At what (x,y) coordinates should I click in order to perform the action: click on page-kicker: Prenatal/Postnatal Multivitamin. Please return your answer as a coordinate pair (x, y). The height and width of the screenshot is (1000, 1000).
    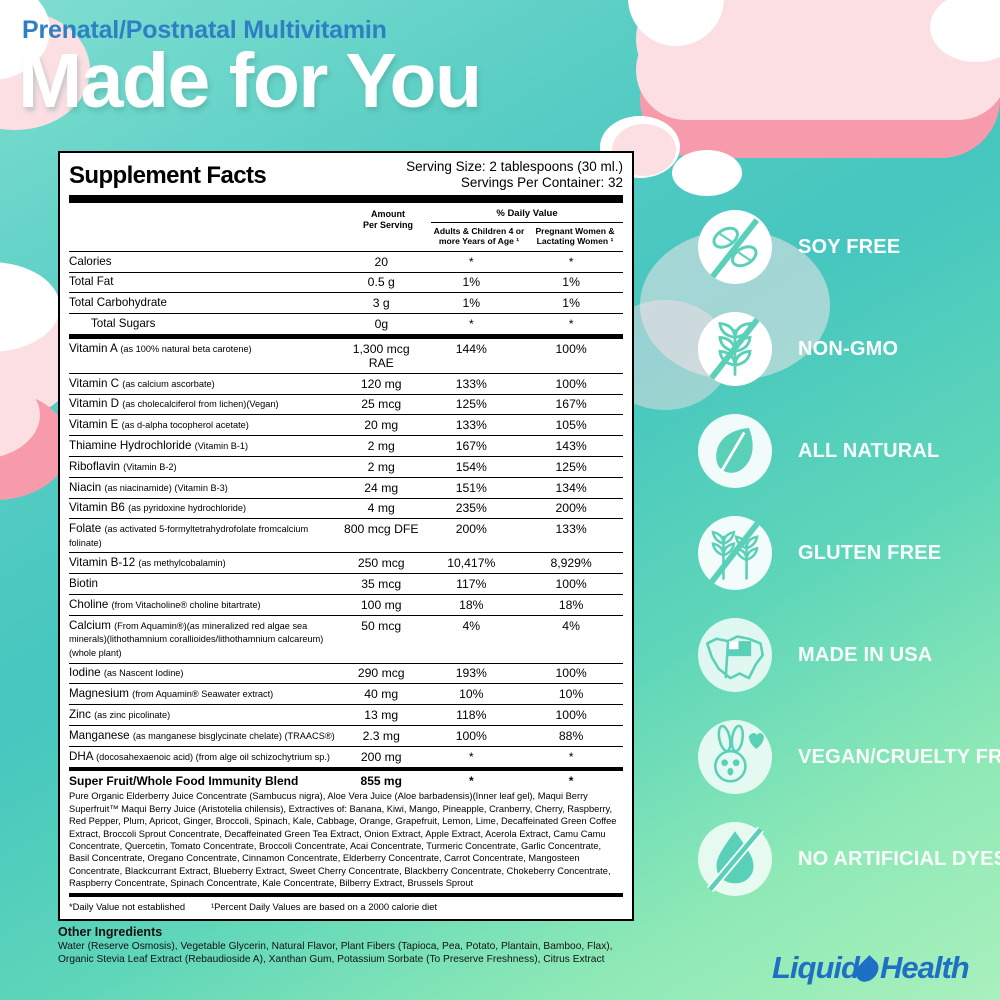
    Looking at the image, I should click on (204, 30).